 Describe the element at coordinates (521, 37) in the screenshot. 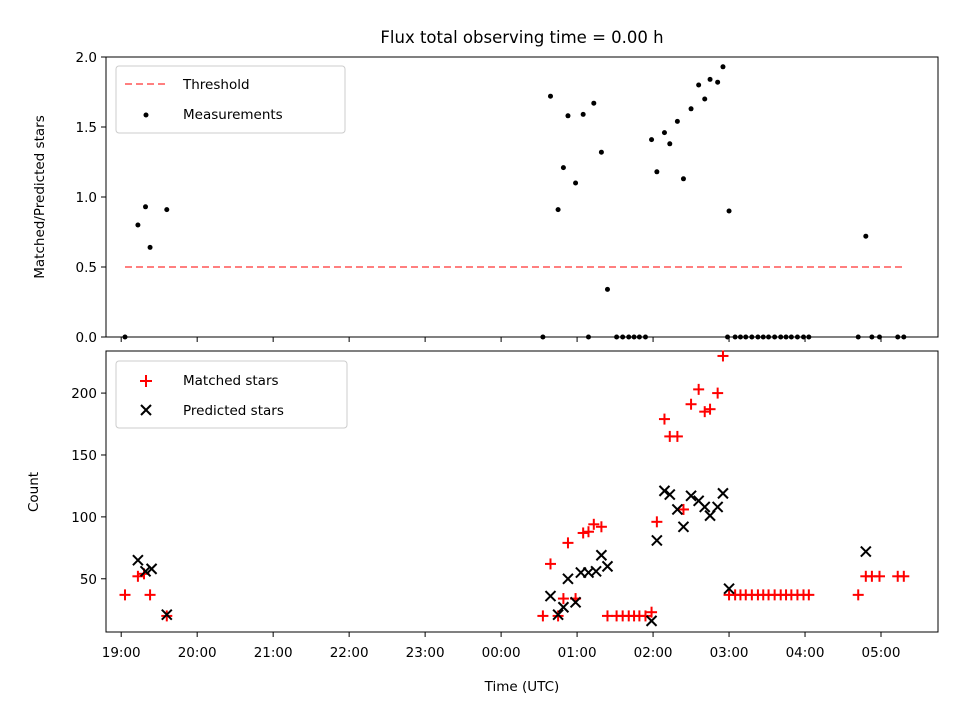

I see `chart-title: Flux total observing time = 0.00 h` at that location.